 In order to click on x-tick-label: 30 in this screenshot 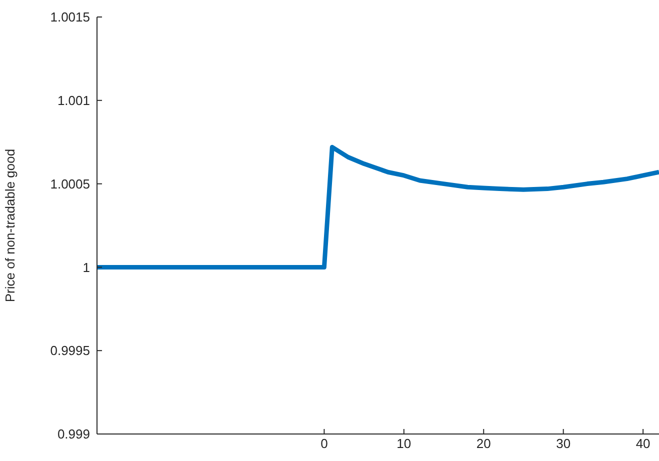, I will do `click(563, 444)`.